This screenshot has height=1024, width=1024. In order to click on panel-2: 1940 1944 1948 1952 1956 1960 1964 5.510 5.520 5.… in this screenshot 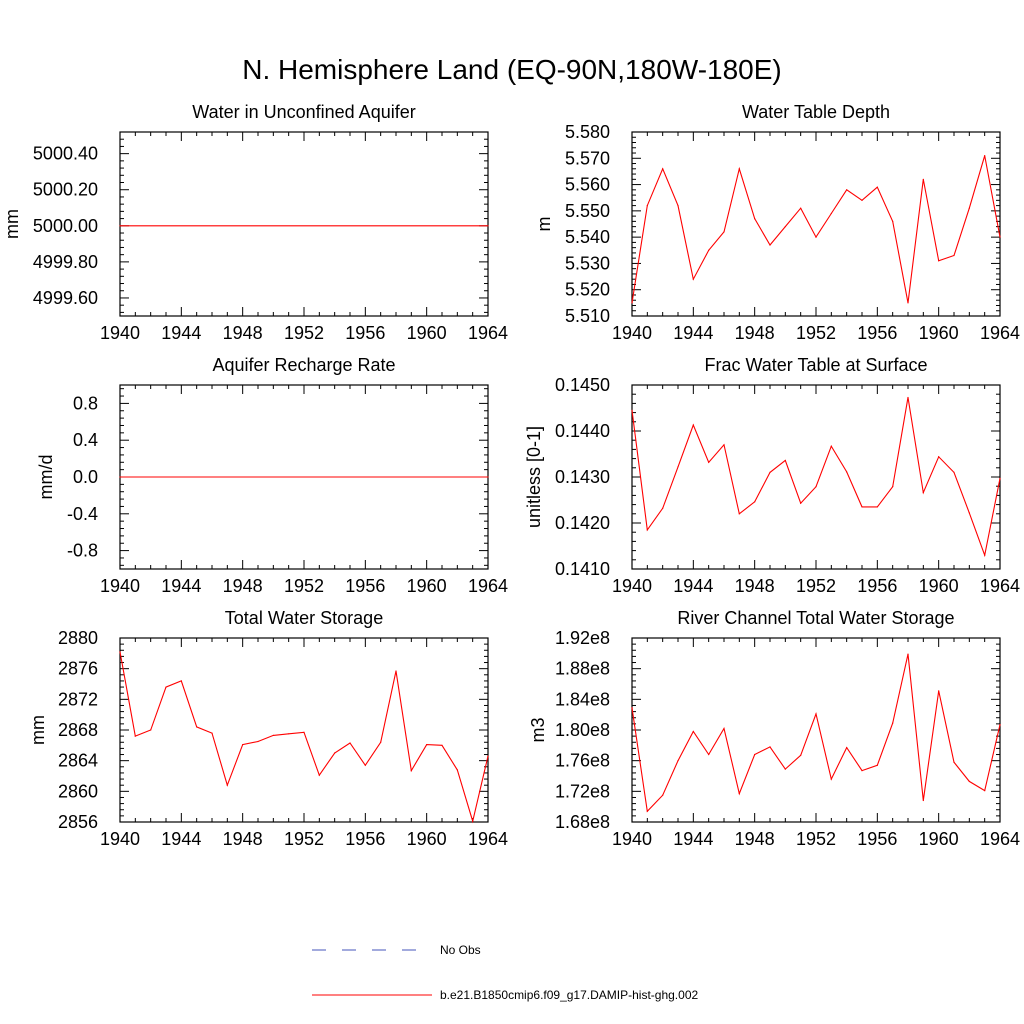, I will do `click(777, 222)`.